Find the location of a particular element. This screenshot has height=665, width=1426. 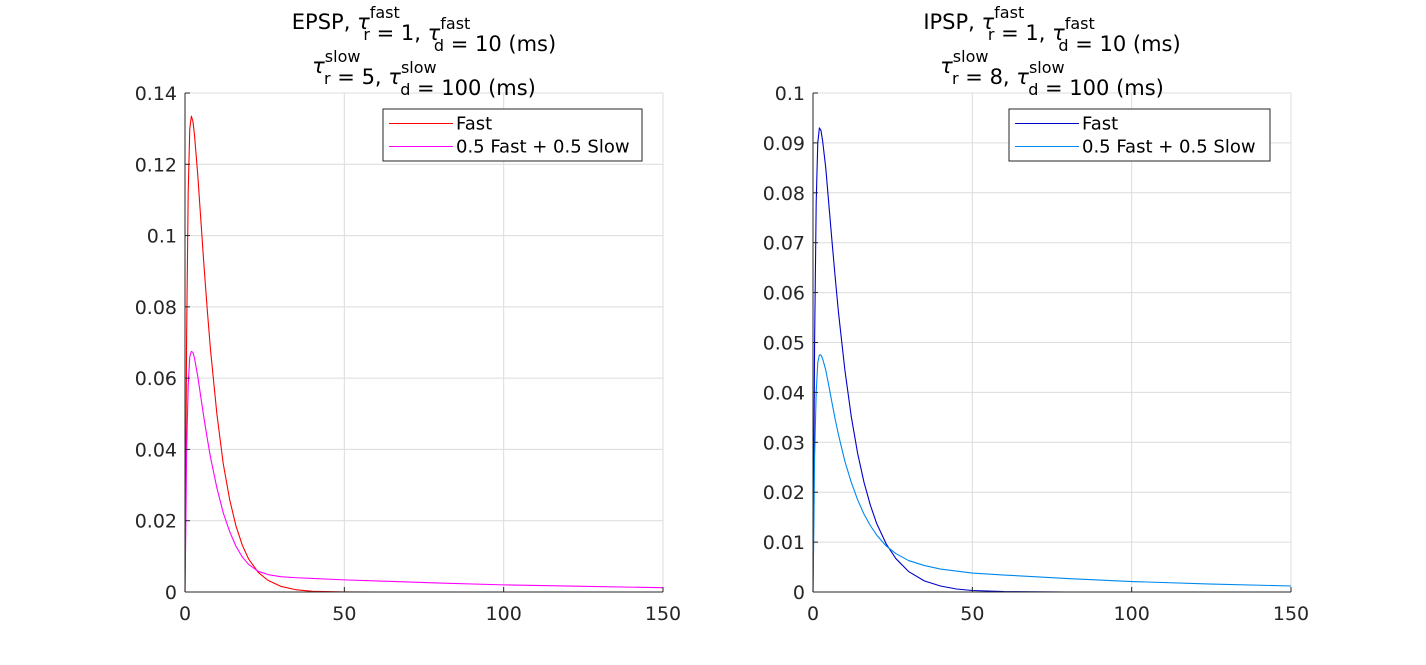

y-tick-label: 0.07 is located at coordinates (784, 244).